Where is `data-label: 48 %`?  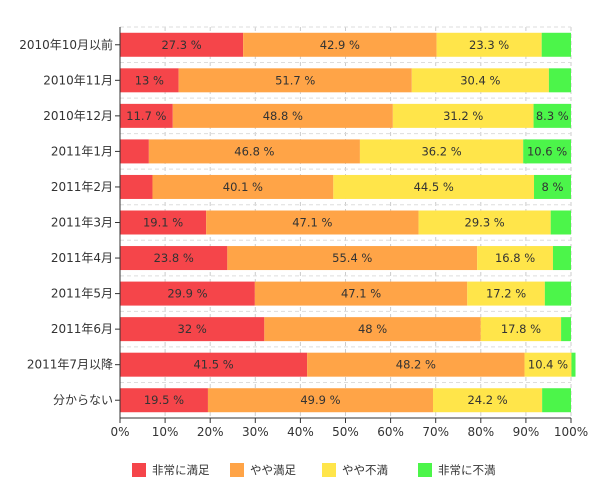 data-label: 48 % is located at coordinates (372, 329).